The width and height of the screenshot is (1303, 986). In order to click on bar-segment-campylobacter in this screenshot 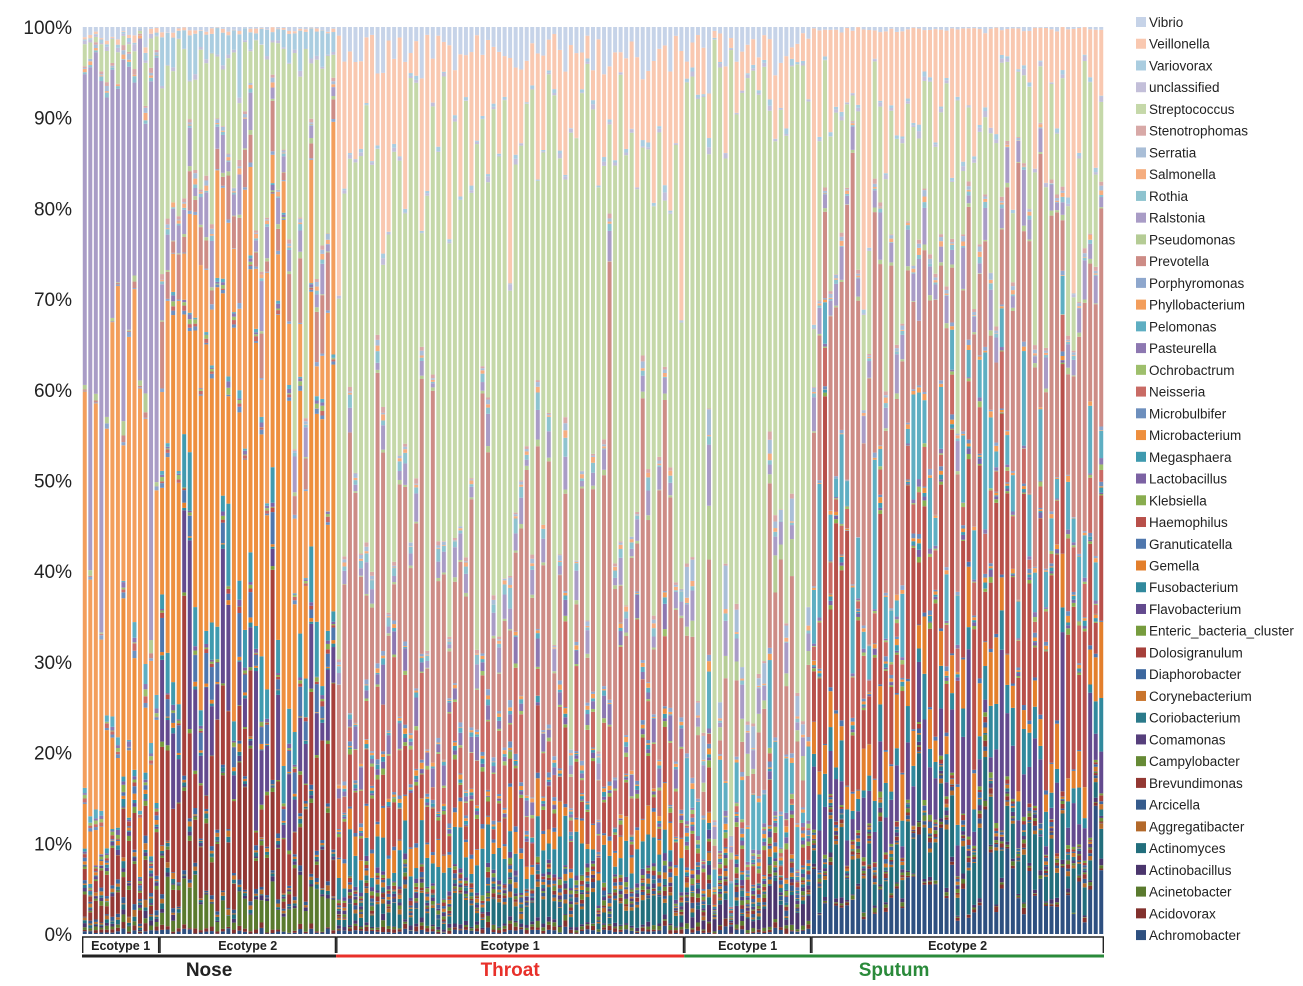, I will do `click(471, 897)`.